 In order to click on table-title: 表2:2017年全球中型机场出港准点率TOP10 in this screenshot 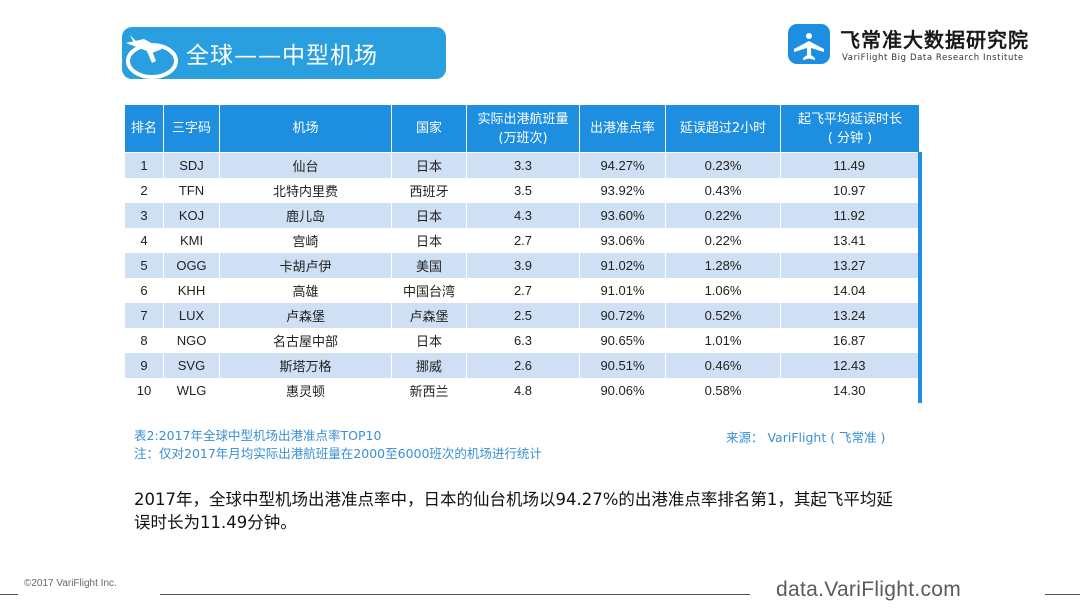, I will do `click(258, 435)`.